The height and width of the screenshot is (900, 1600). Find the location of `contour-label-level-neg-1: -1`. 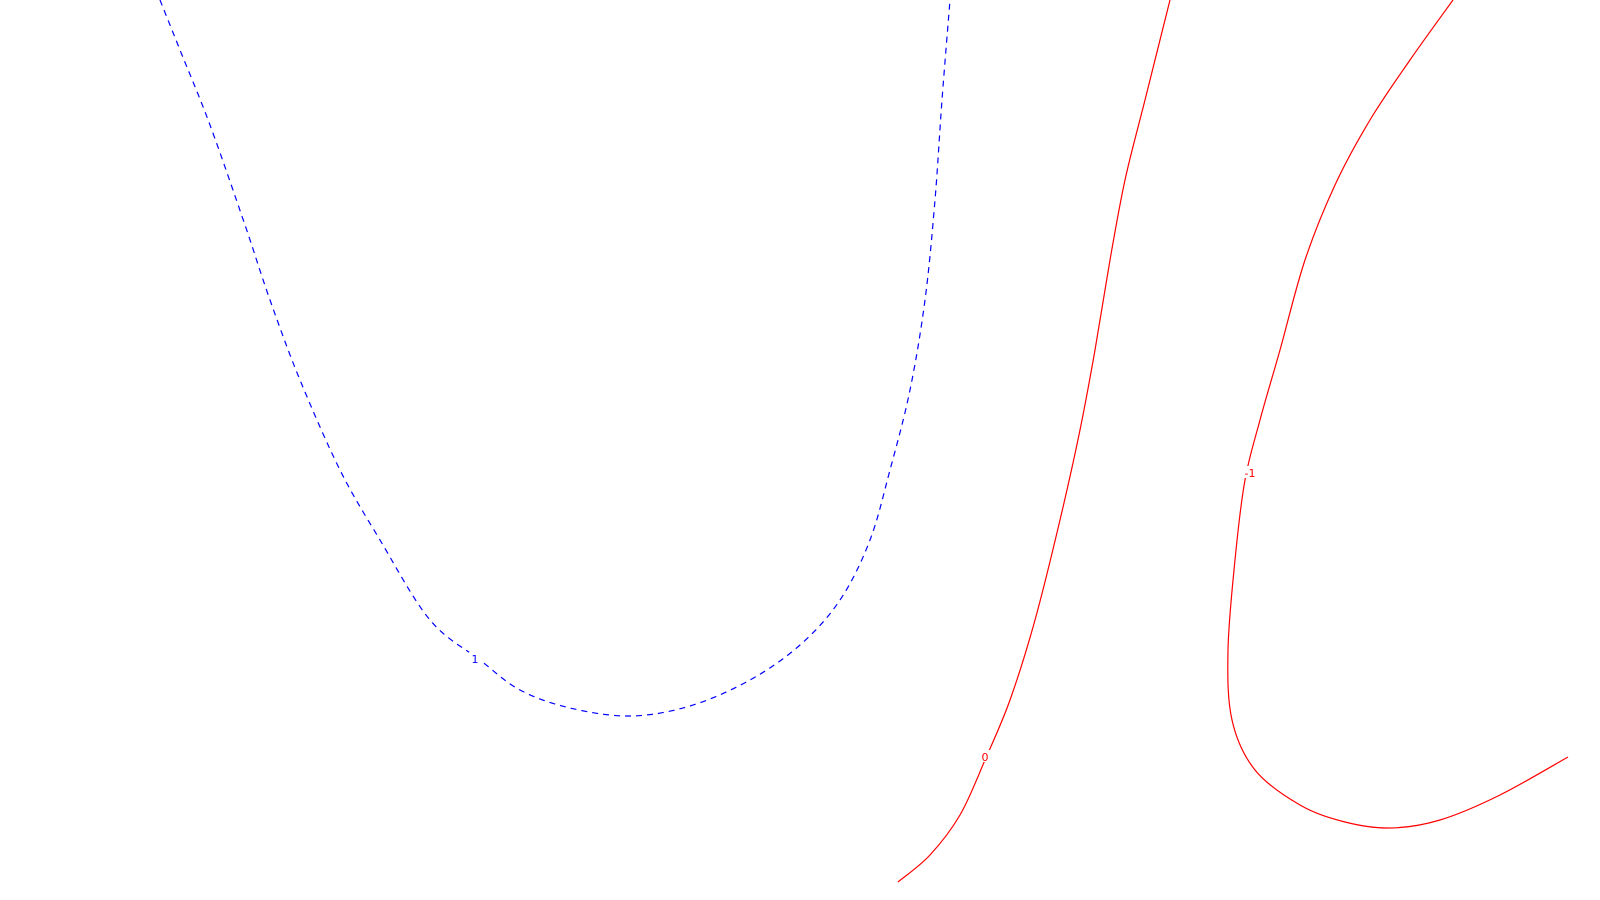

contour-label-level-neg-1: -1 is located at coordinates (1250, 473).